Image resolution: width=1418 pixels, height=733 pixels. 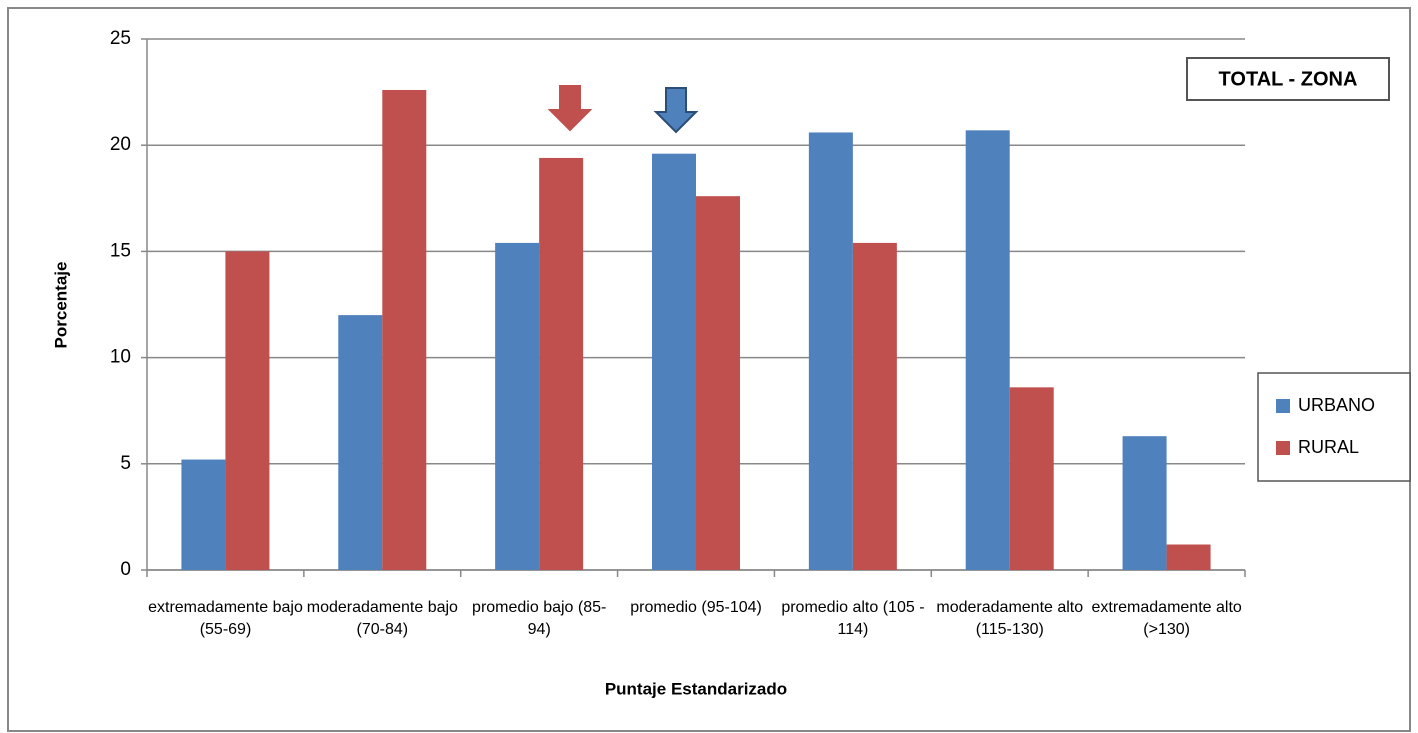 What do you see at coordinates (120, 144) in the screenshot?
I see `y-tick-label: 20` at bounding box center [120, 144].